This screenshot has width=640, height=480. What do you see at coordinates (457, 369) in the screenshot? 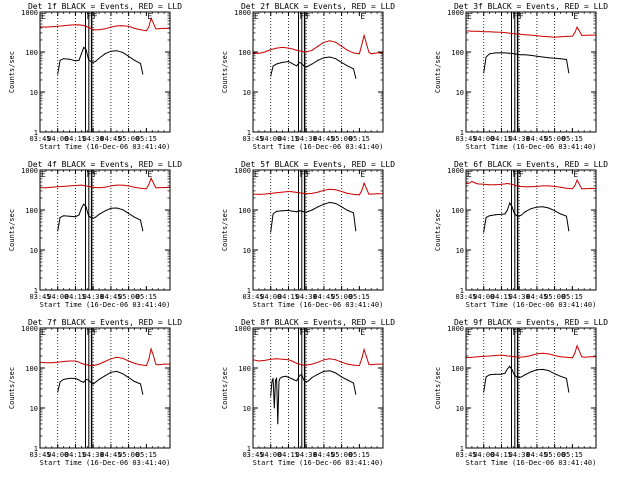
I see `y-tick-label: 100` at bounding box center [457, 369].